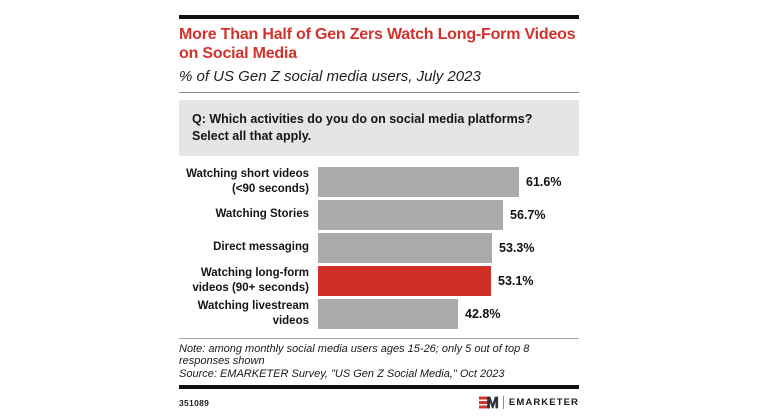 The width and height of the screenshot is (758, 420). I want to click on bar-value: 53.1%, so click(516, 280).